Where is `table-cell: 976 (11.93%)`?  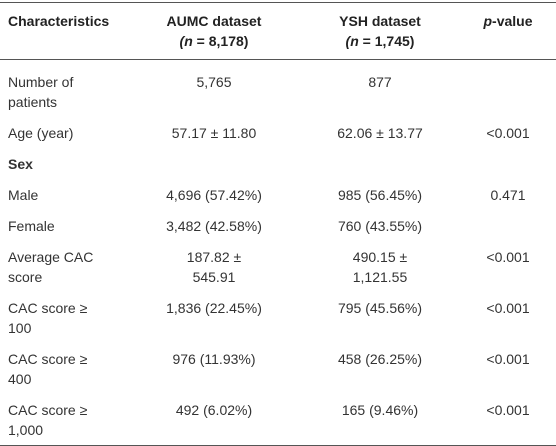
table-cell: 976 (11.93%) is located at coordinates (214, 368).